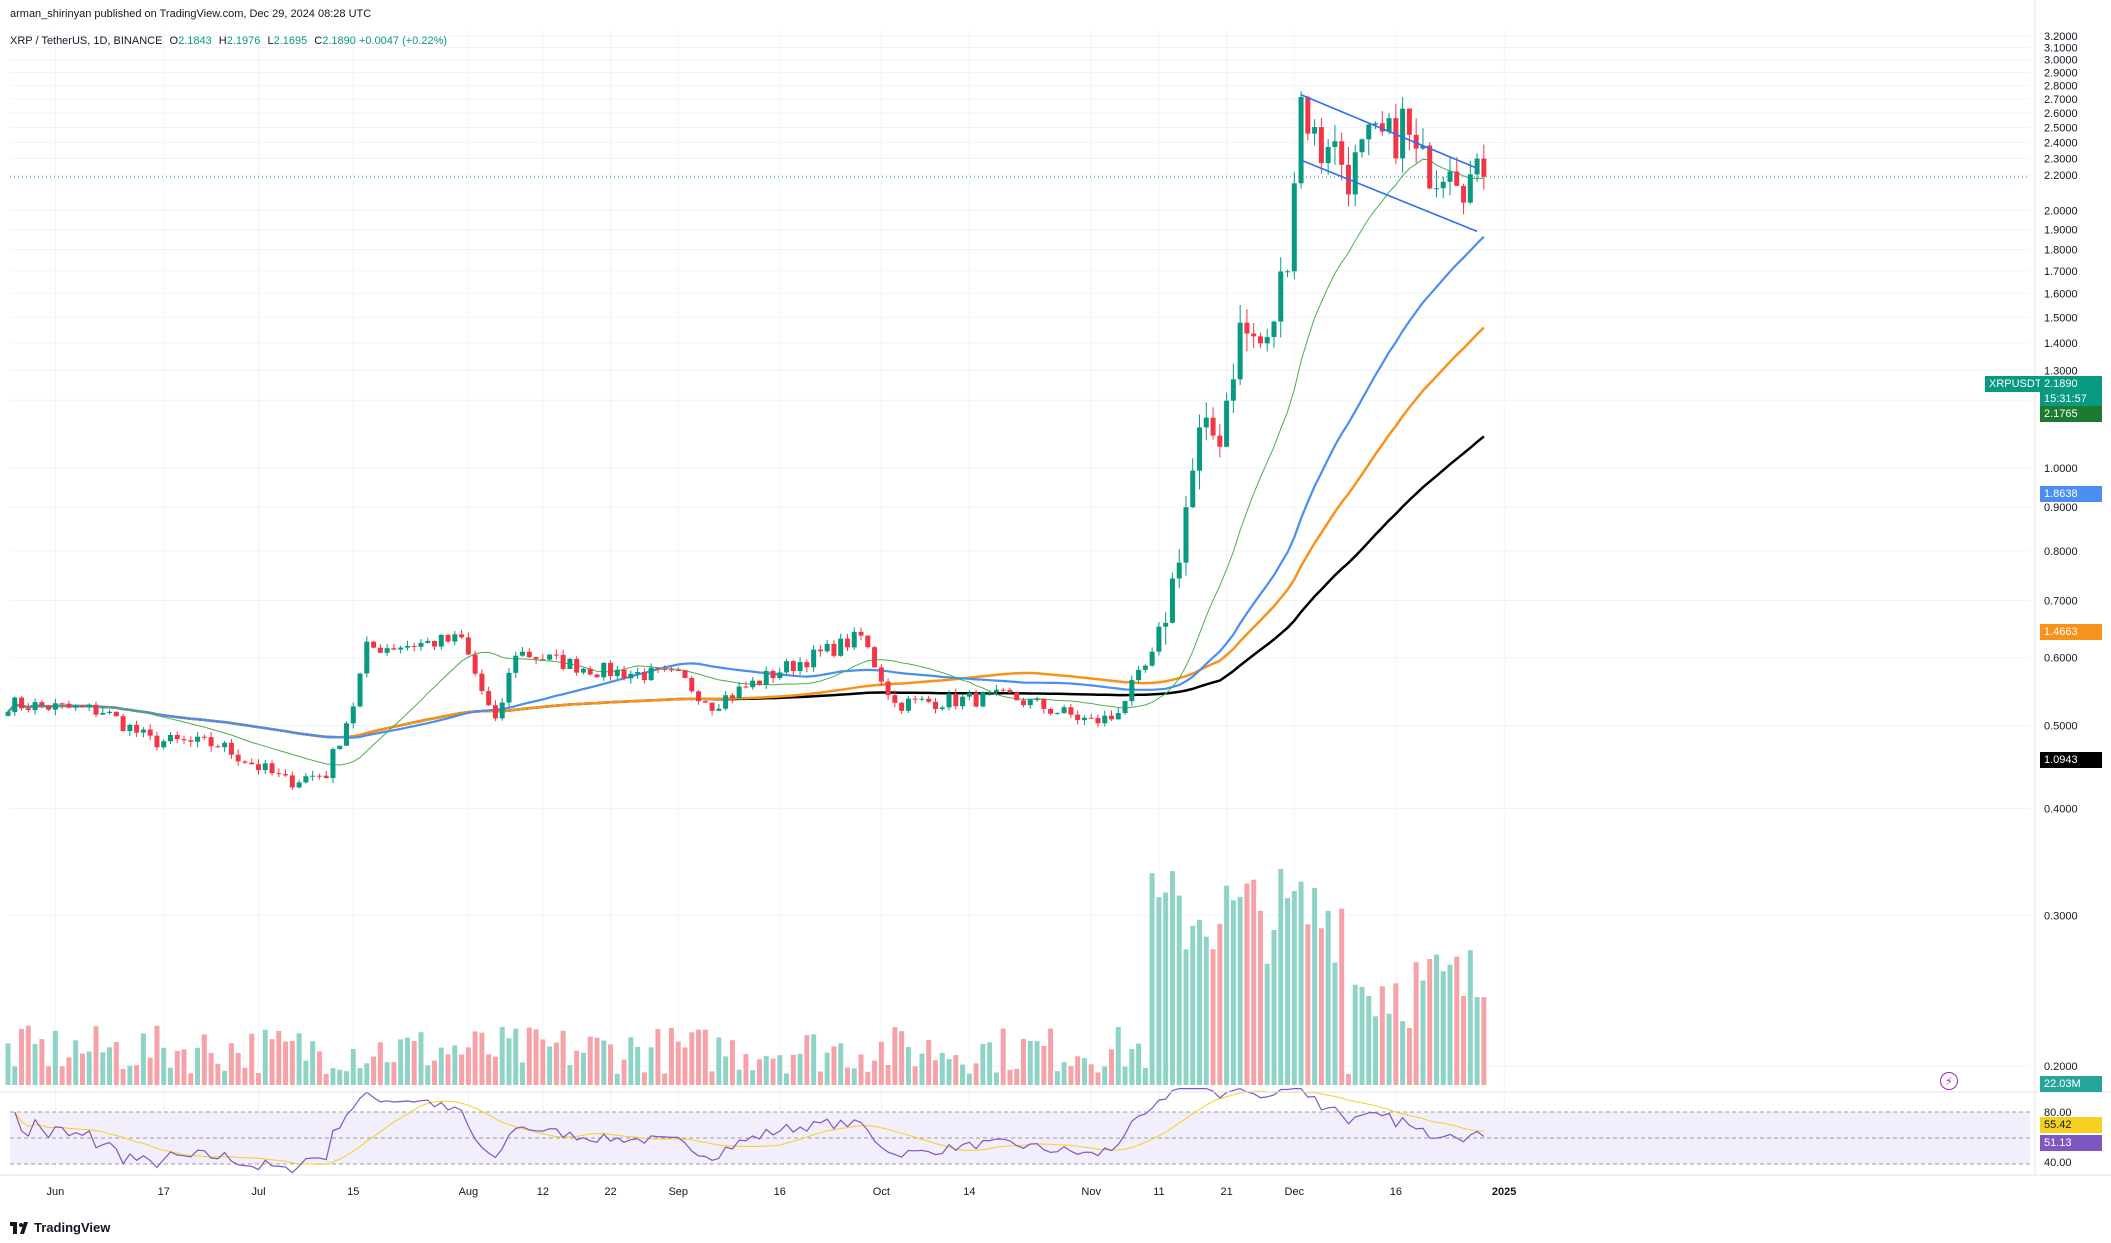 Image resolution: width=2111 pixels, height=1243 pixels. I want to click on ma-black-label: 1.0943, so click(2071, 760).